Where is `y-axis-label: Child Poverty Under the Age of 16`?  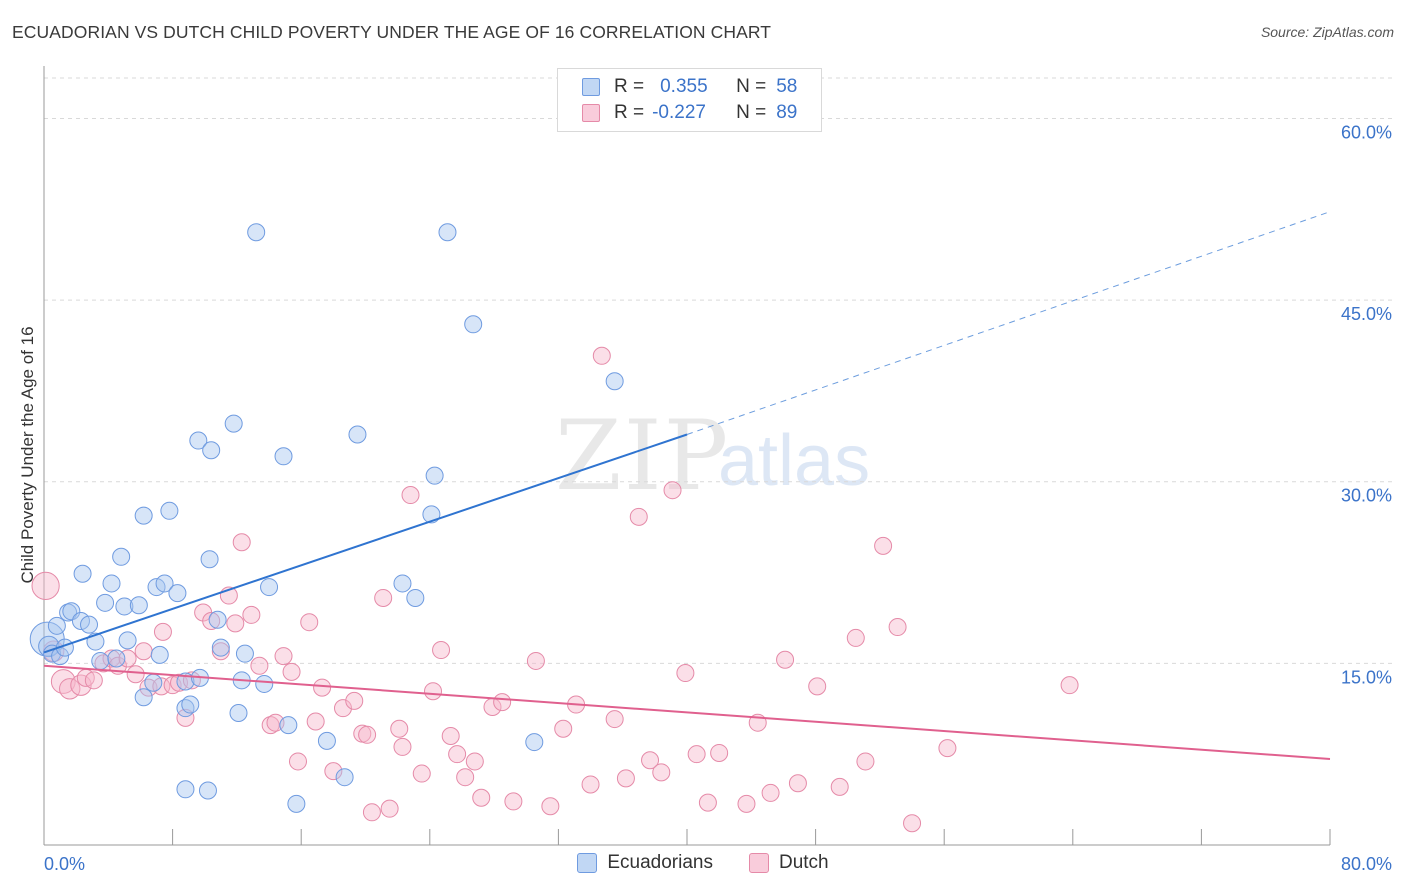 y-axis-label: Child Poverty Under the Age of 16 is located at coordinates (27, 454).